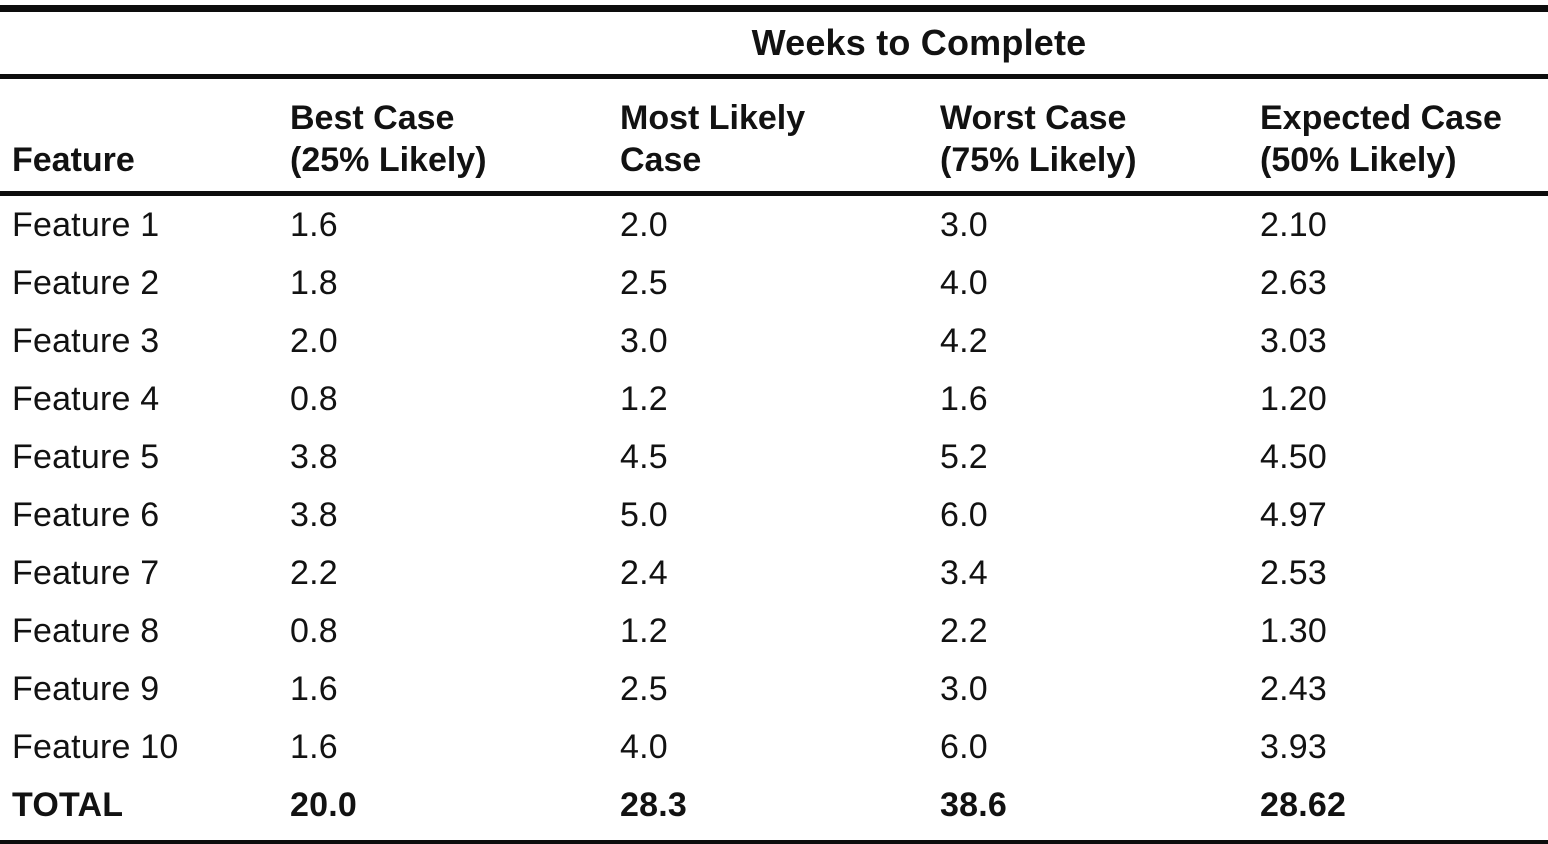 The width and height of the screenshot is (1548, 844). Describe the element at coordinates (1358, 159) in the screenshot. I see `column-header-expected-case-line2: (50% Likely)` at that location.